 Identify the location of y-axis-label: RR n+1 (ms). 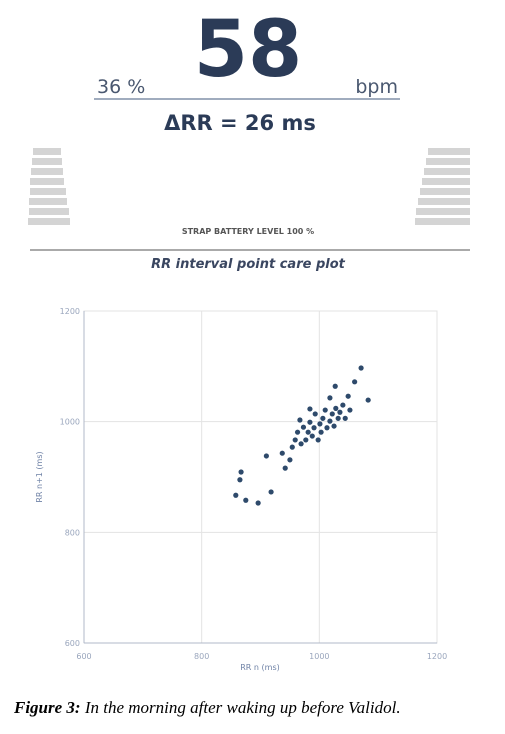
(39, 476).